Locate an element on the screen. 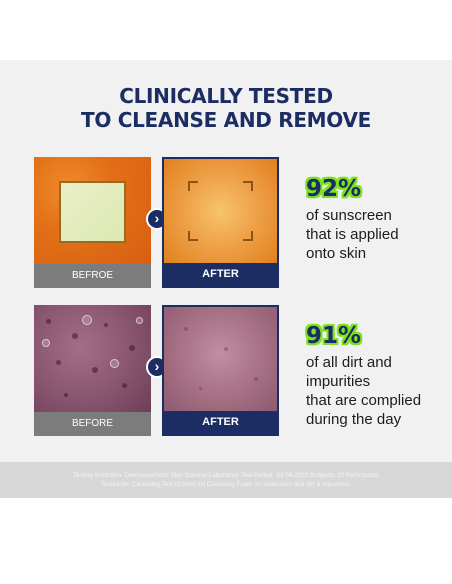  percent-sunscreen: 92% is located at coordinates (334, 189).